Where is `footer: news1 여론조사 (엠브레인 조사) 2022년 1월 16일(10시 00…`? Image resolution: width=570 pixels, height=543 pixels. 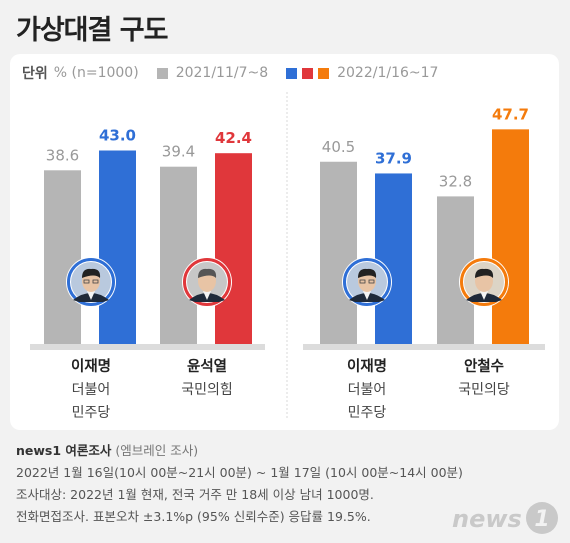 footer: news1 여론조사 (엠브레인 조사) 2022년 1월 16일(10시 00… is located at coordinates (239, 484).